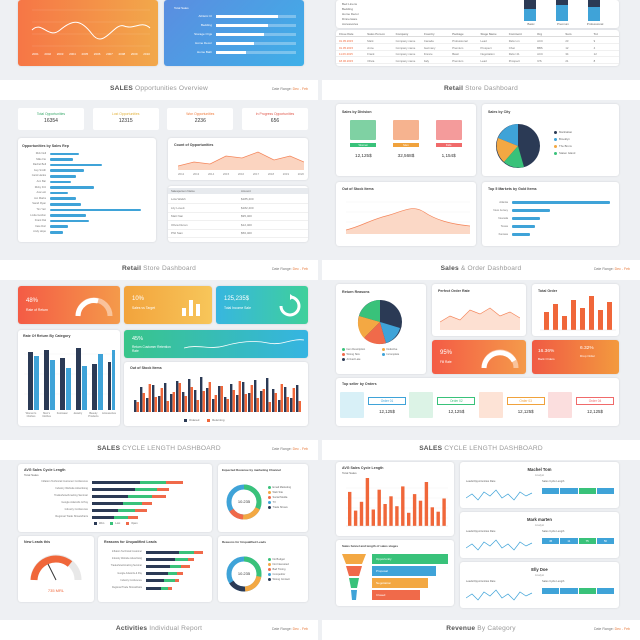 The width and height of the screenshot is (640, 640). What do you see at coordinates (370, 41) in the screenshot?
I see `table-cell: Mark` at bounding box center [370, 41].